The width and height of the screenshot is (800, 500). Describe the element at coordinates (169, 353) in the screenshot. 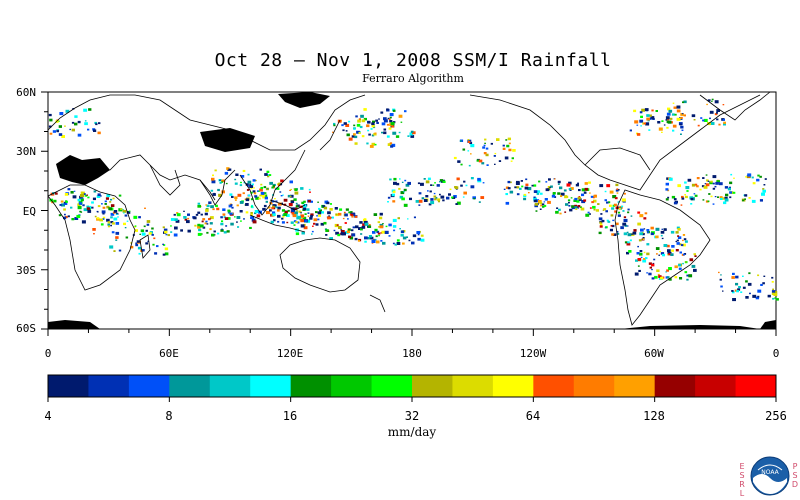

I see `x-axis-label-60e: 60E` at that location.